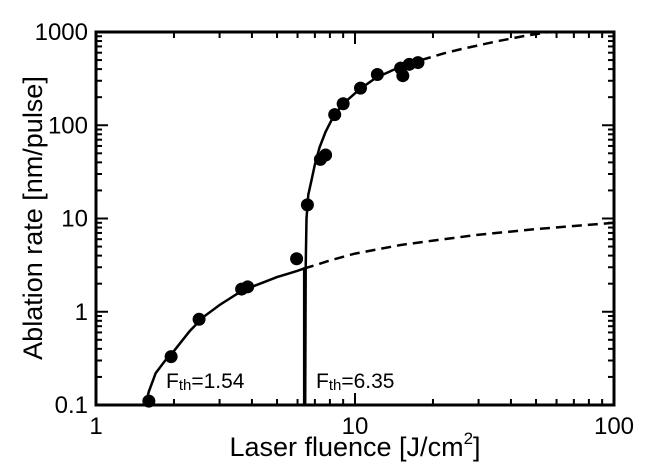 The height and width of the screenshot is (467, 649). What do you see at coordinates (224, 336) in the screenshot?
I see `fit-curve-1-solid` at bounding box center [224, 336].